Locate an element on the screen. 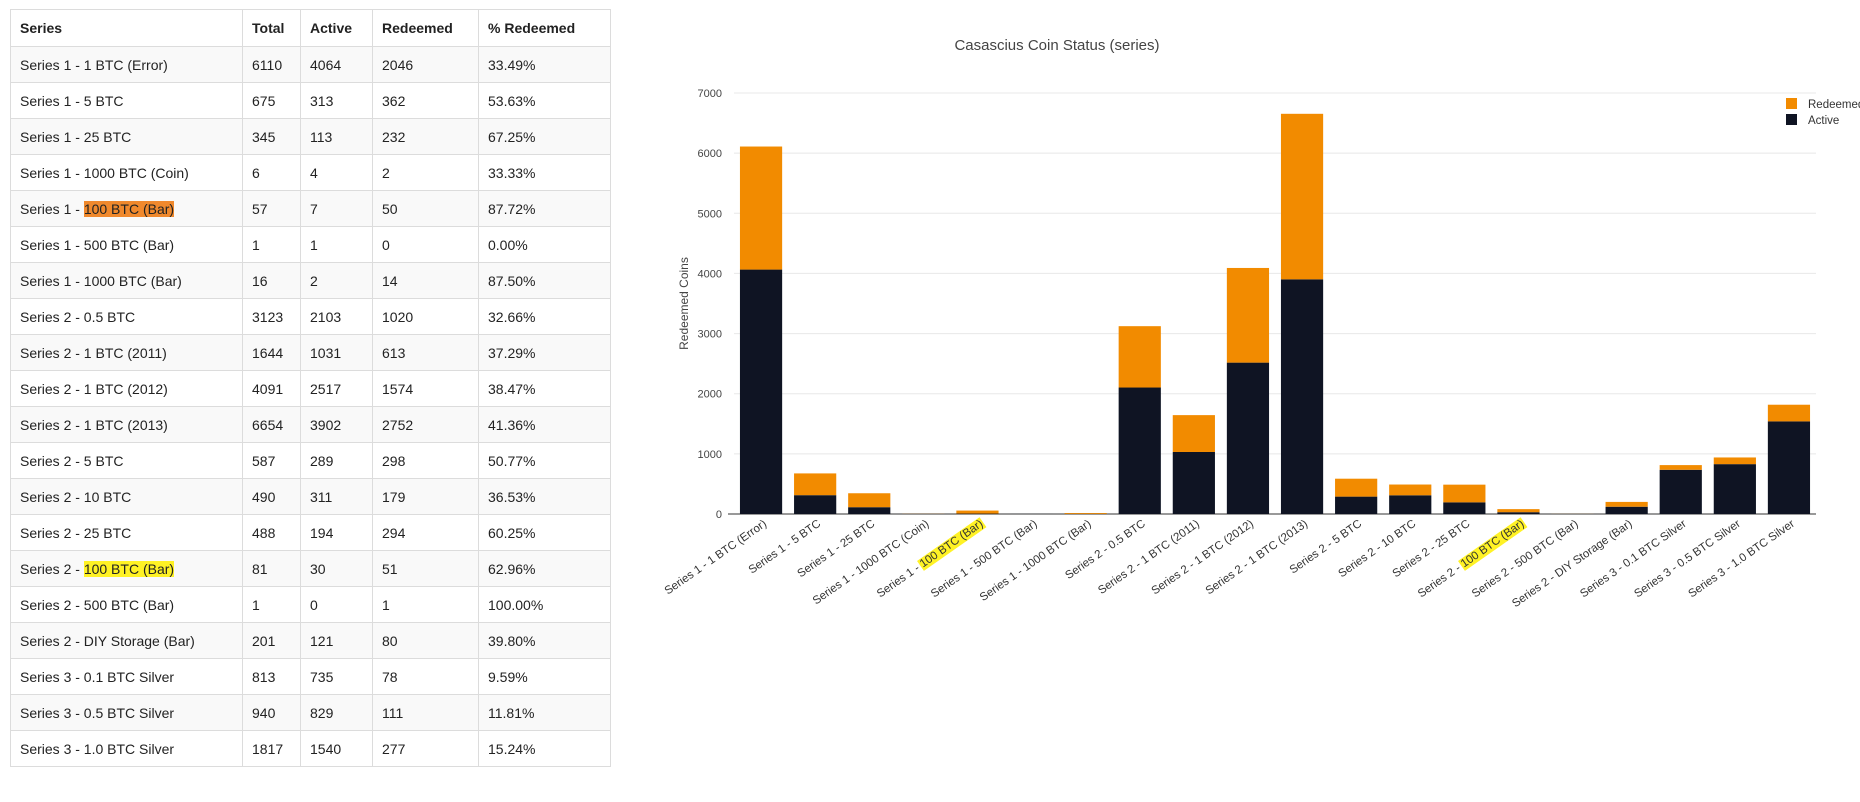  cell-total: 57 is located at coordinates (272, 209).